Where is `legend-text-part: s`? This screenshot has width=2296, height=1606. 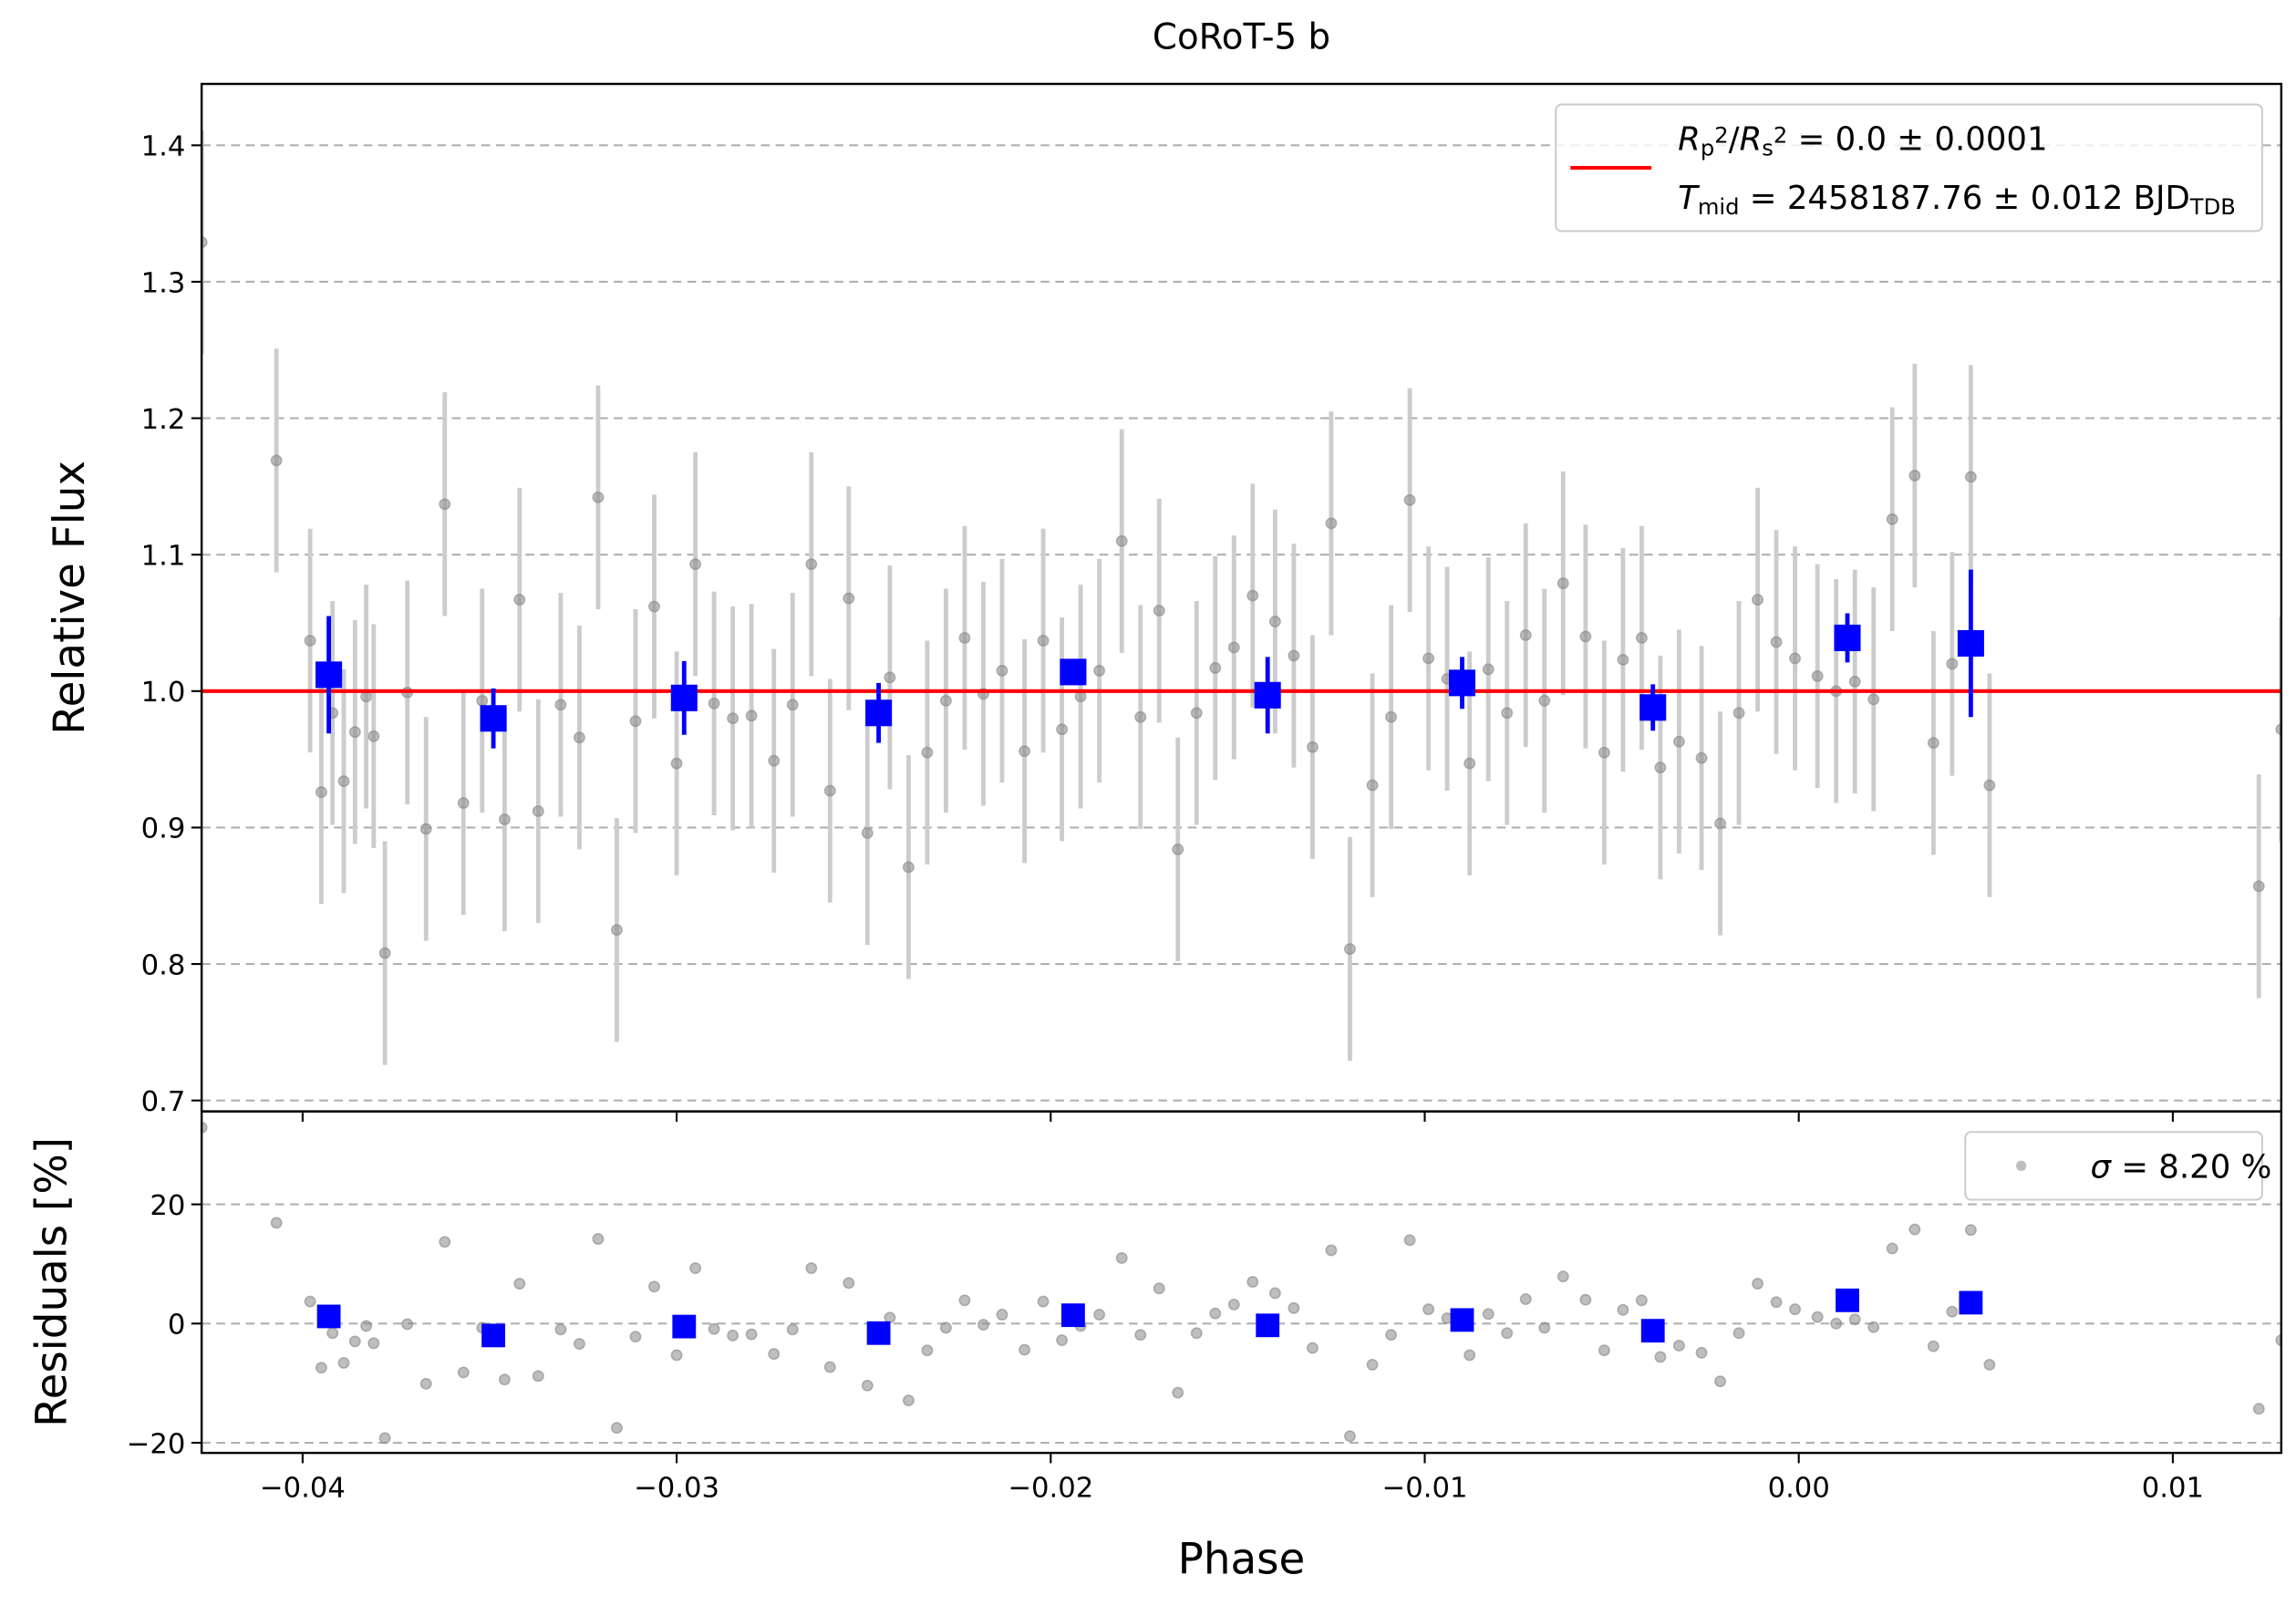 legend-text-part: s is located at coordinates (1768, 148).